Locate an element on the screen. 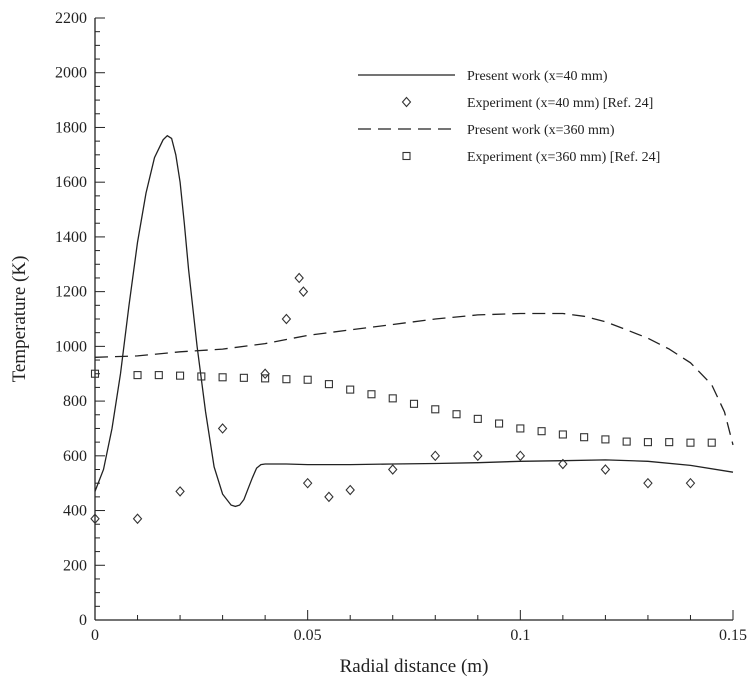 This screenshot has width=752, height=685. legend-diamond-marker is located at coordinates (406, 102).